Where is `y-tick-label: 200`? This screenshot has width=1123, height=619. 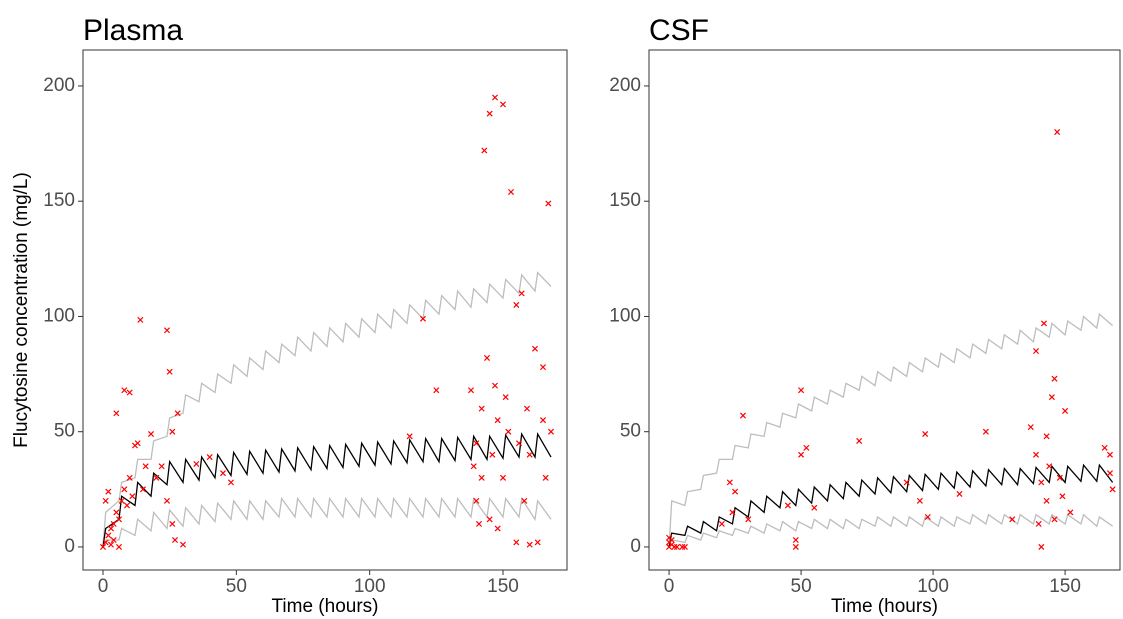 y-tick-label: 200 is located at coordinates (59, 85).